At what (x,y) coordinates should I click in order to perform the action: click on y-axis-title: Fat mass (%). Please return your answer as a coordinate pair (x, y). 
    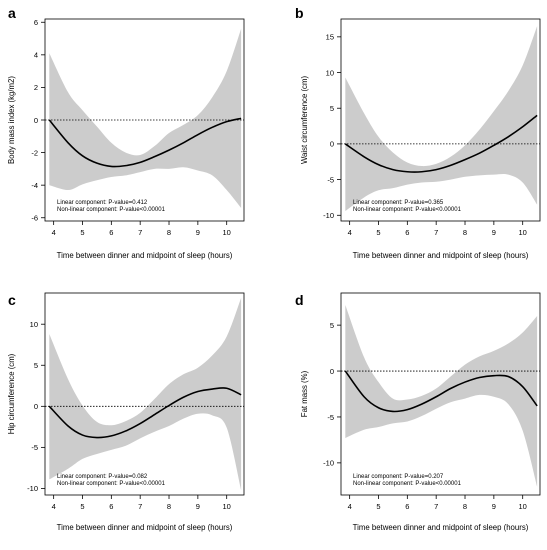
    Looking at the image, I should click on (304, 393).